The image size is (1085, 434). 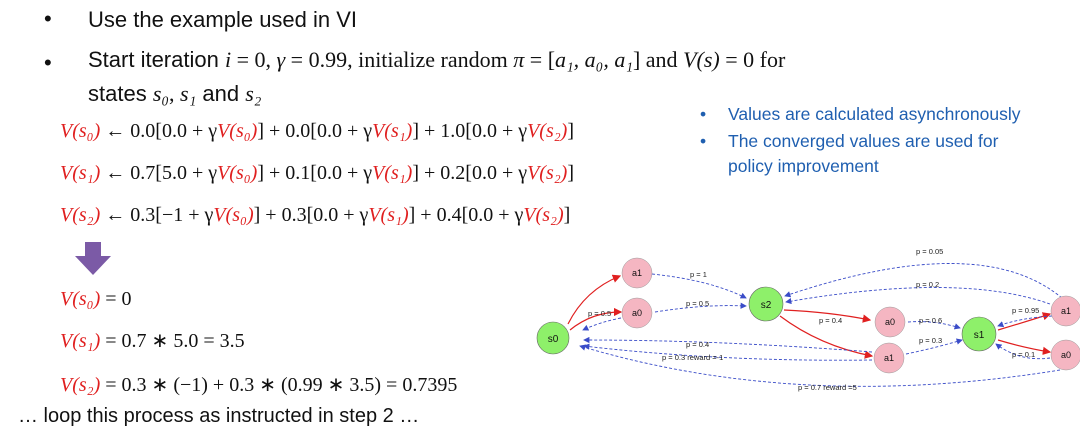 I want to click on eq2-lhs: V(s₁), so click(x=80, y=173).